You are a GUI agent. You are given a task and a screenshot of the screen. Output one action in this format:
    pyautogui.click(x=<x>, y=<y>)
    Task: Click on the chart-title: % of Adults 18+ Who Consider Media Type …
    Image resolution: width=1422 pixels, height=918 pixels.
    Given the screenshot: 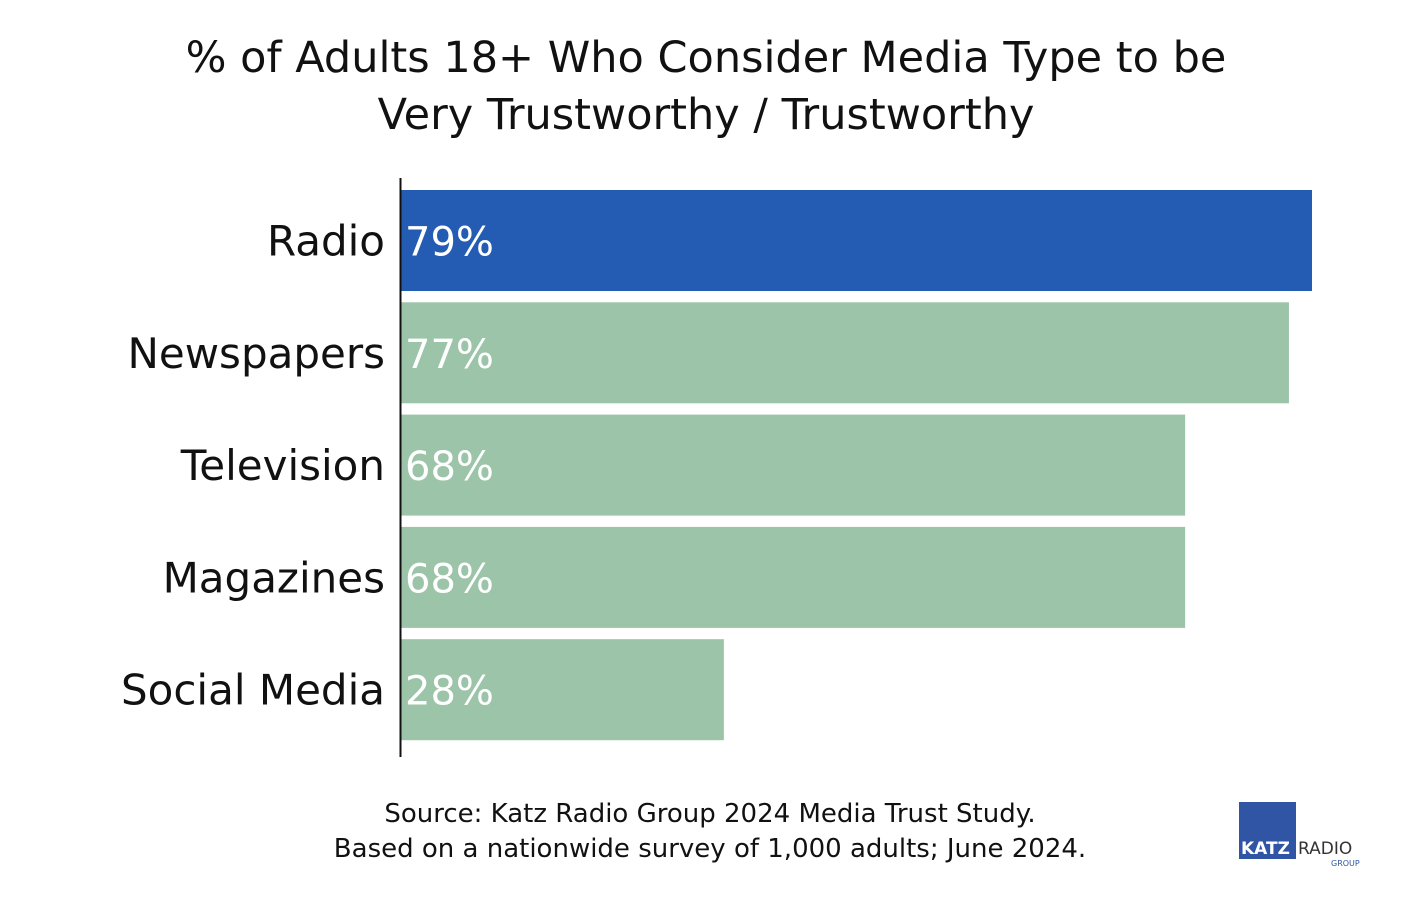 What is the action you would take?
    pyautogui.click(x=706, y=87)
    